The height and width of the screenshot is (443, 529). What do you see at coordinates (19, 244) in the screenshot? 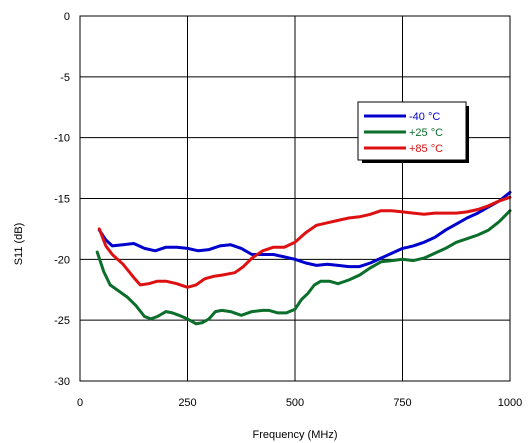
I see `y-axis-label: S11 (dB)` at bounding box center [19, 244].